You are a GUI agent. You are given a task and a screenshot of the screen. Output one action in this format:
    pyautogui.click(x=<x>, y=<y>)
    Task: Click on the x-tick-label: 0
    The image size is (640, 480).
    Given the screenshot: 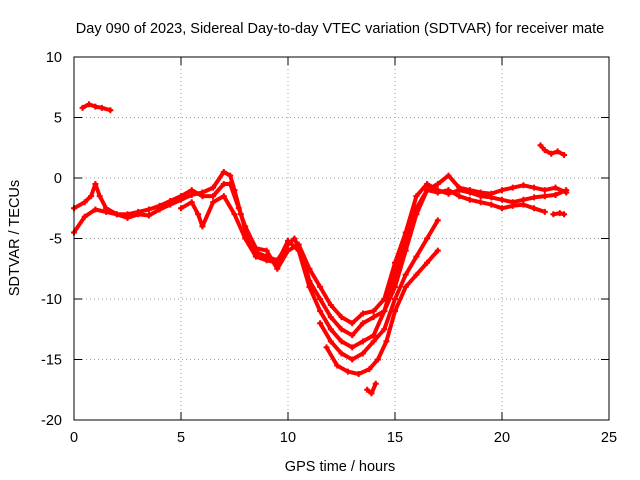 What is the action you would take?
    pyautogui.click(x=74, y=438)
    